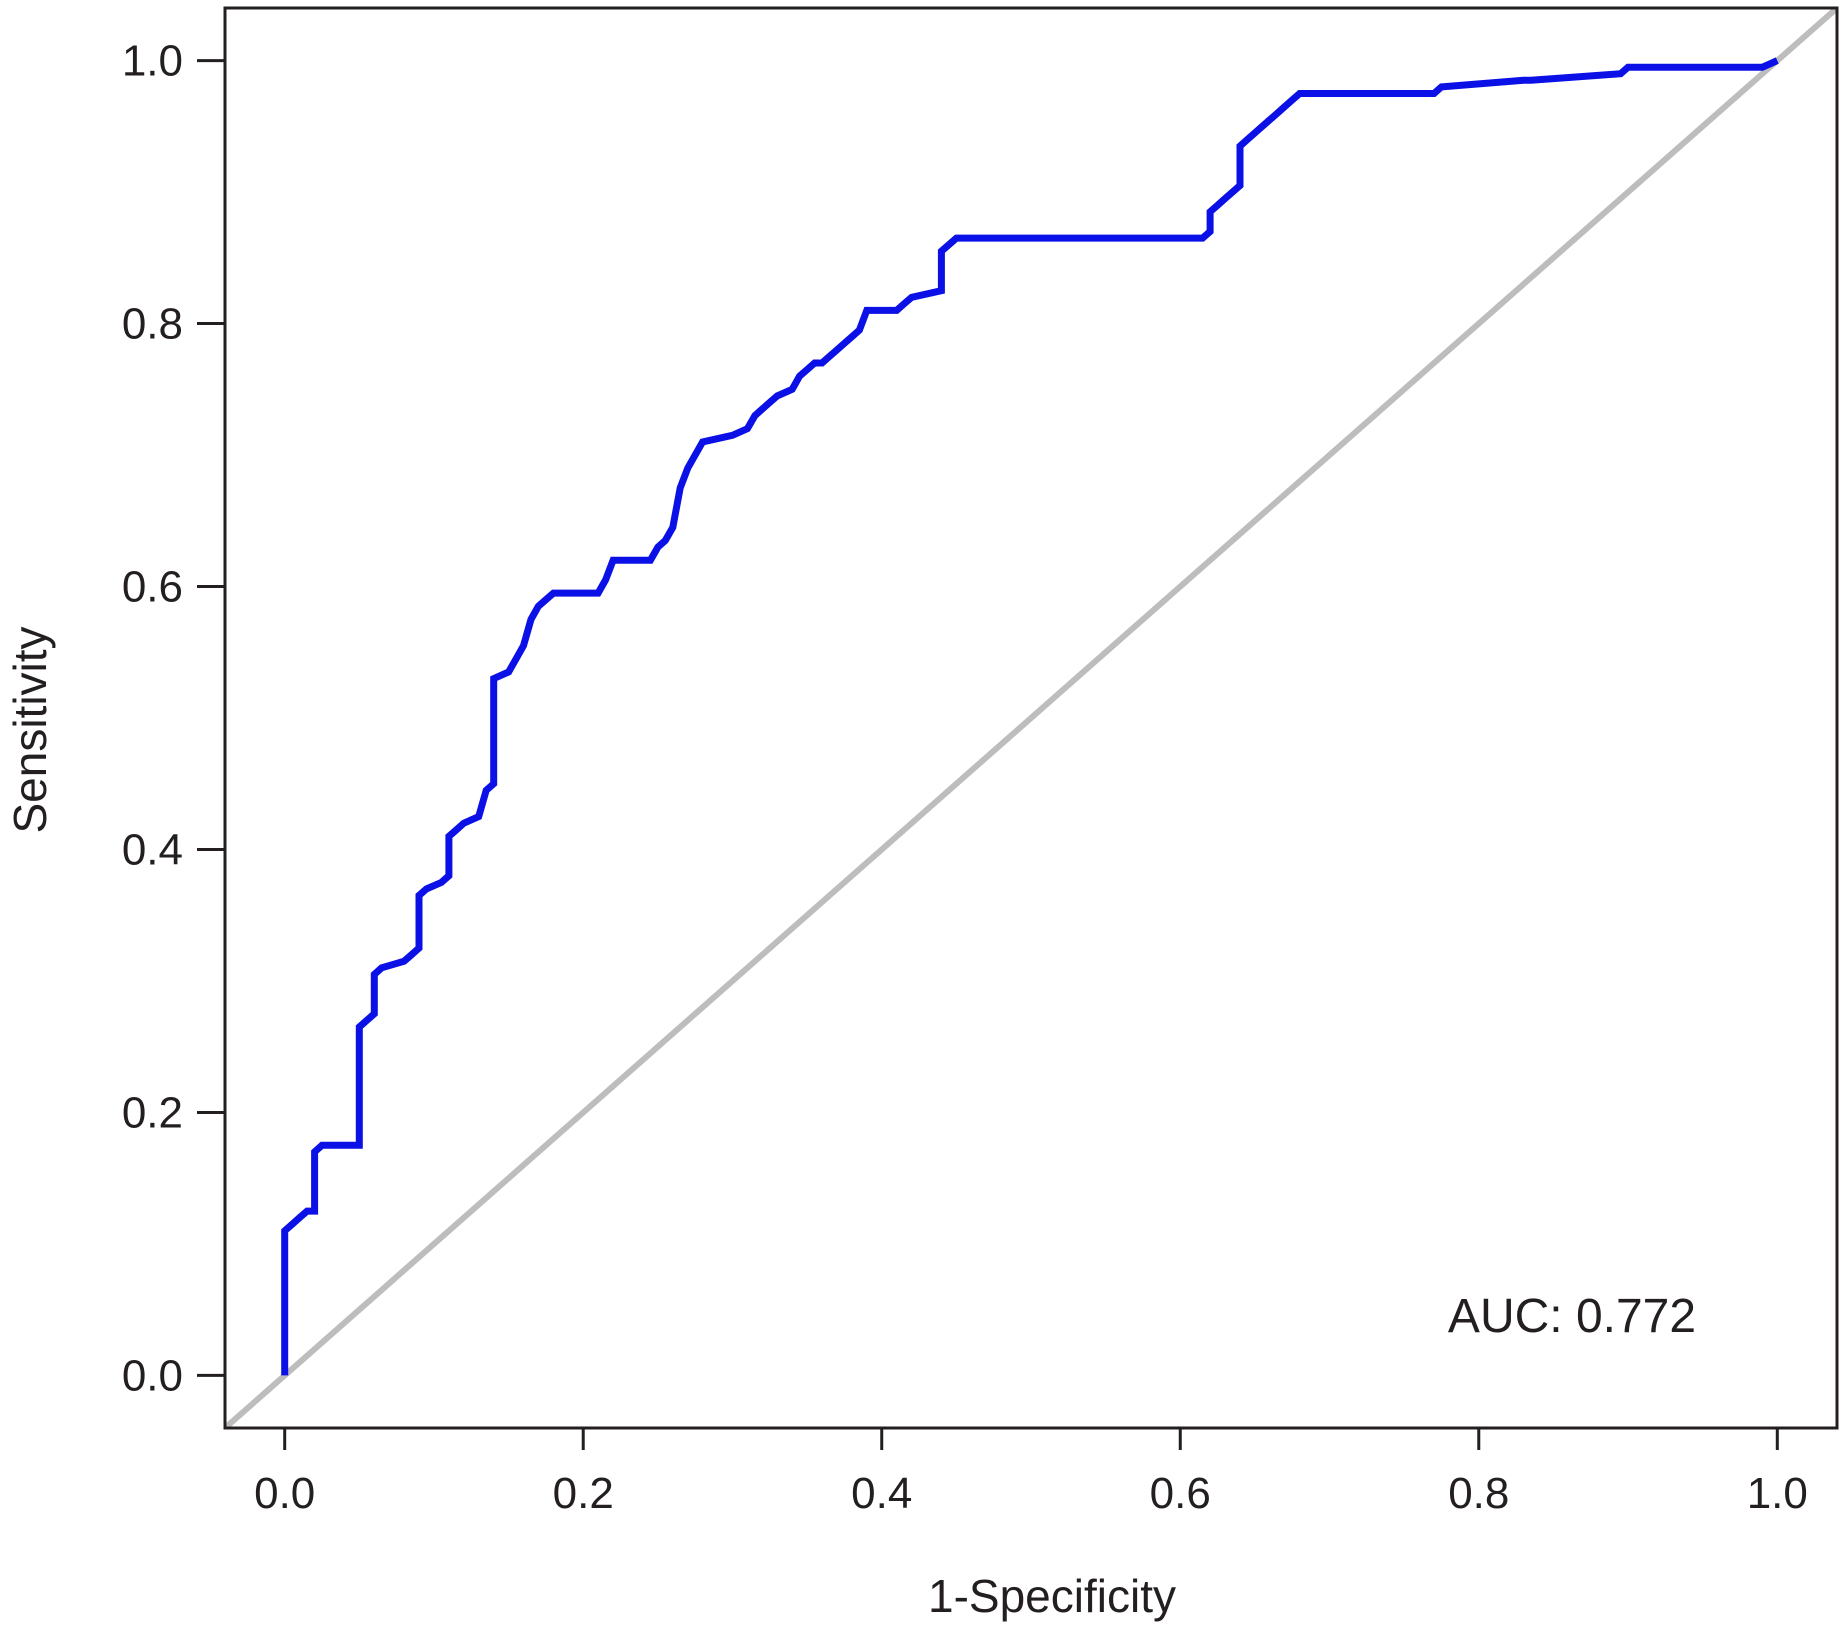 This screenshot has width=1842, height=1631. Describe the element at coordinates (1180, 1493) in the screenshot. I see `x-tick-label: 0.6` at that location.